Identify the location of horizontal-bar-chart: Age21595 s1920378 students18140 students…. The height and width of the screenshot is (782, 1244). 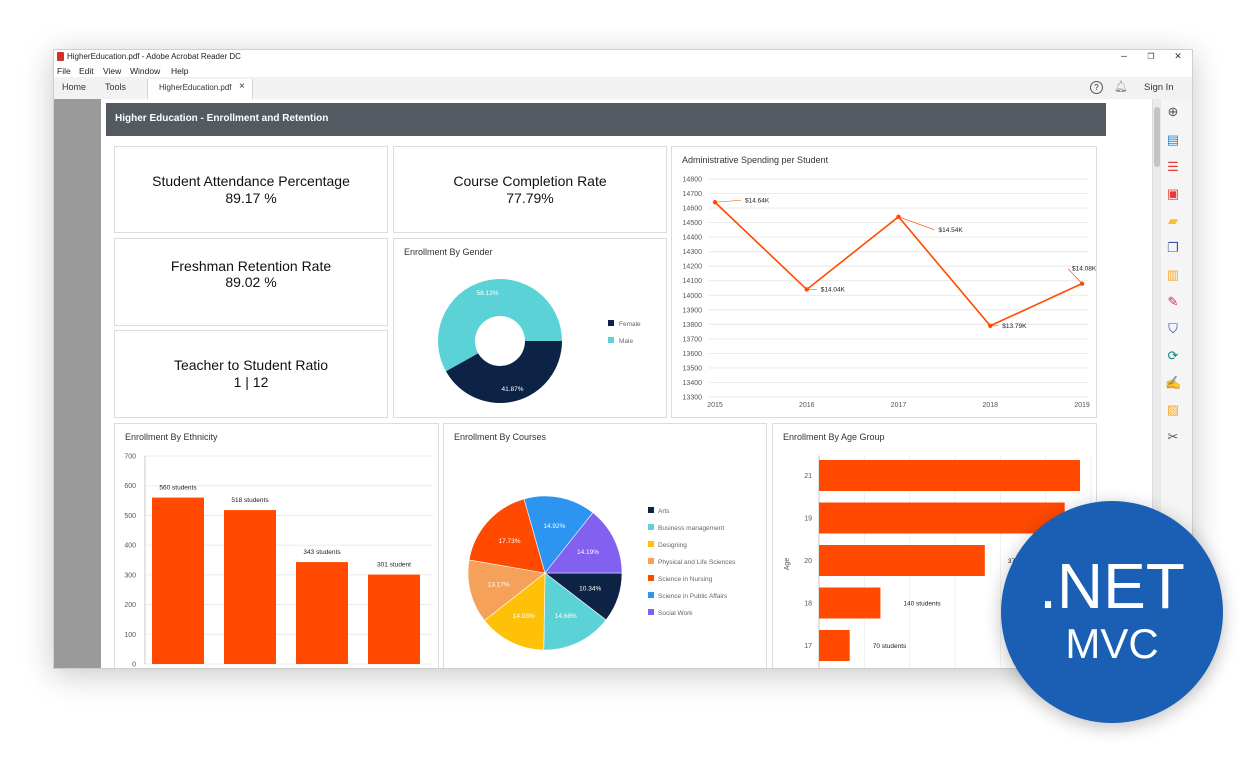
(938, 562).